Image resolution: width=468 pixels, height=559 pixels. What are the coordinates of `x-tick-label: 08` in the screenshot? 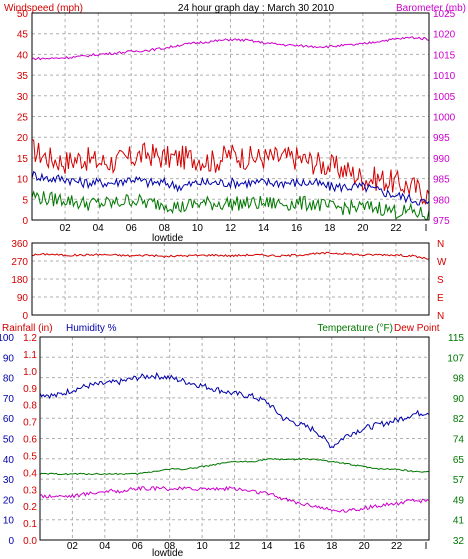 It's located at (165, 228).